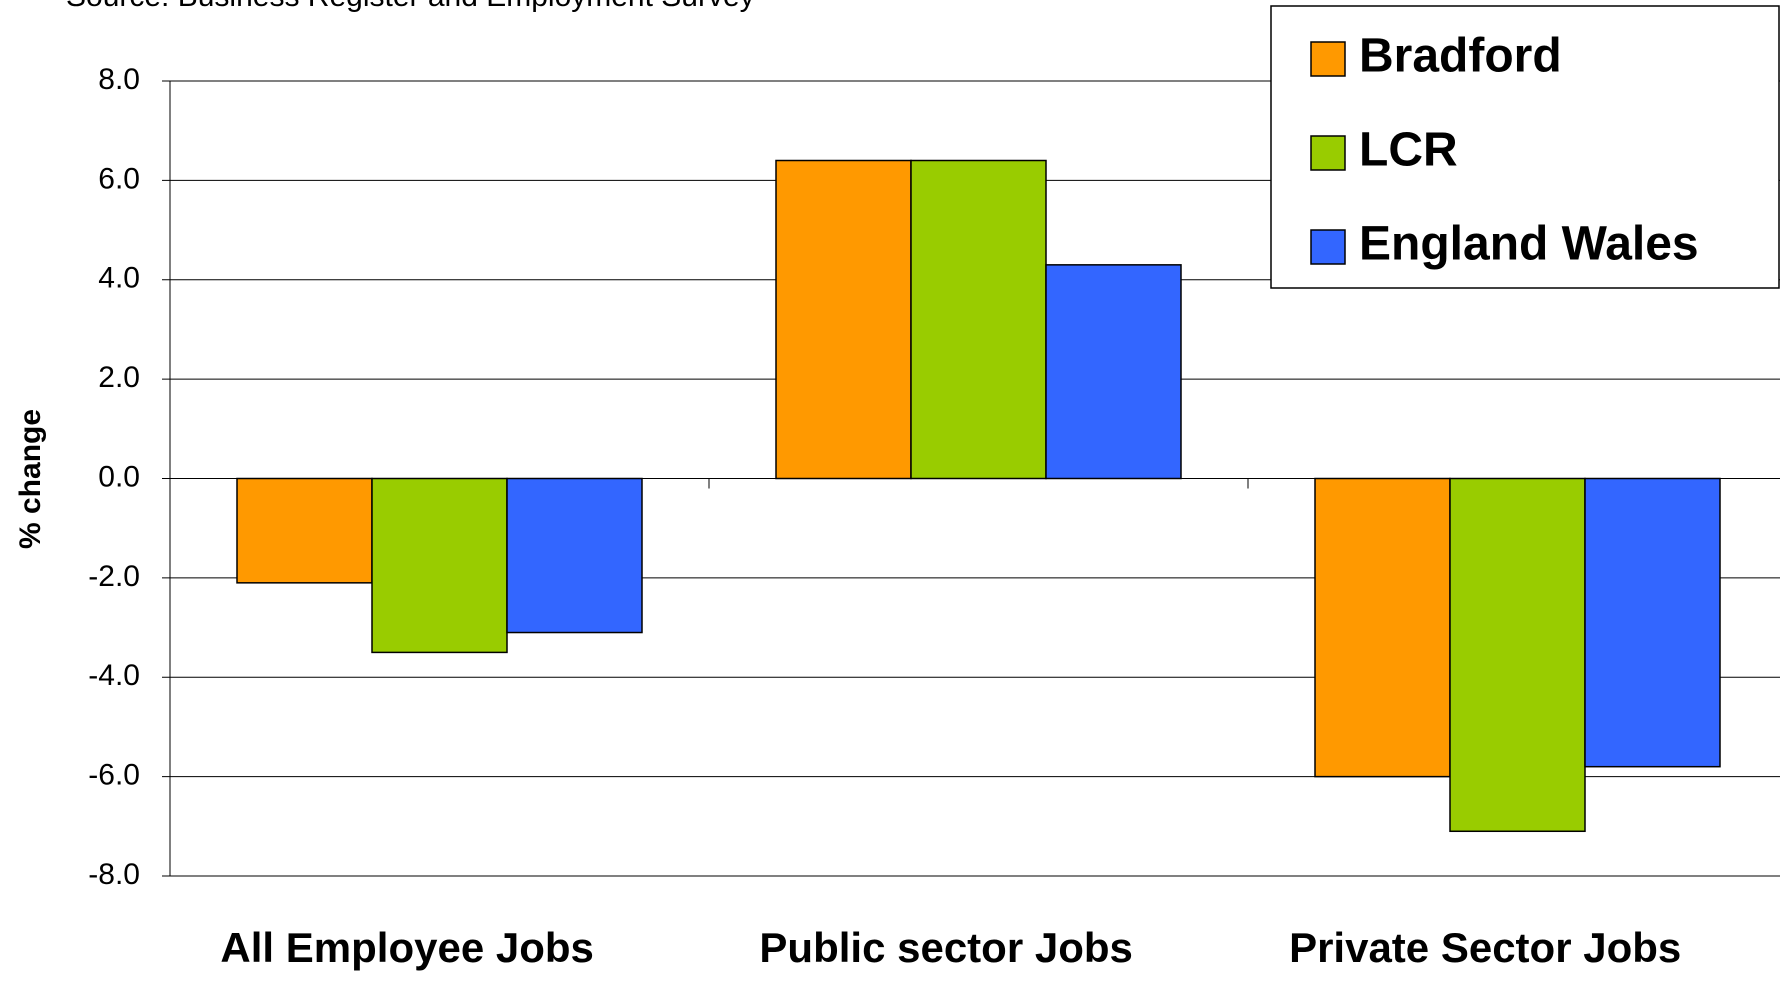 This screenshot has height=982, width=1780. Describe the element at coordinates (1460, 56) in the screenshot. I see `legend-label: Bradford` at that location.